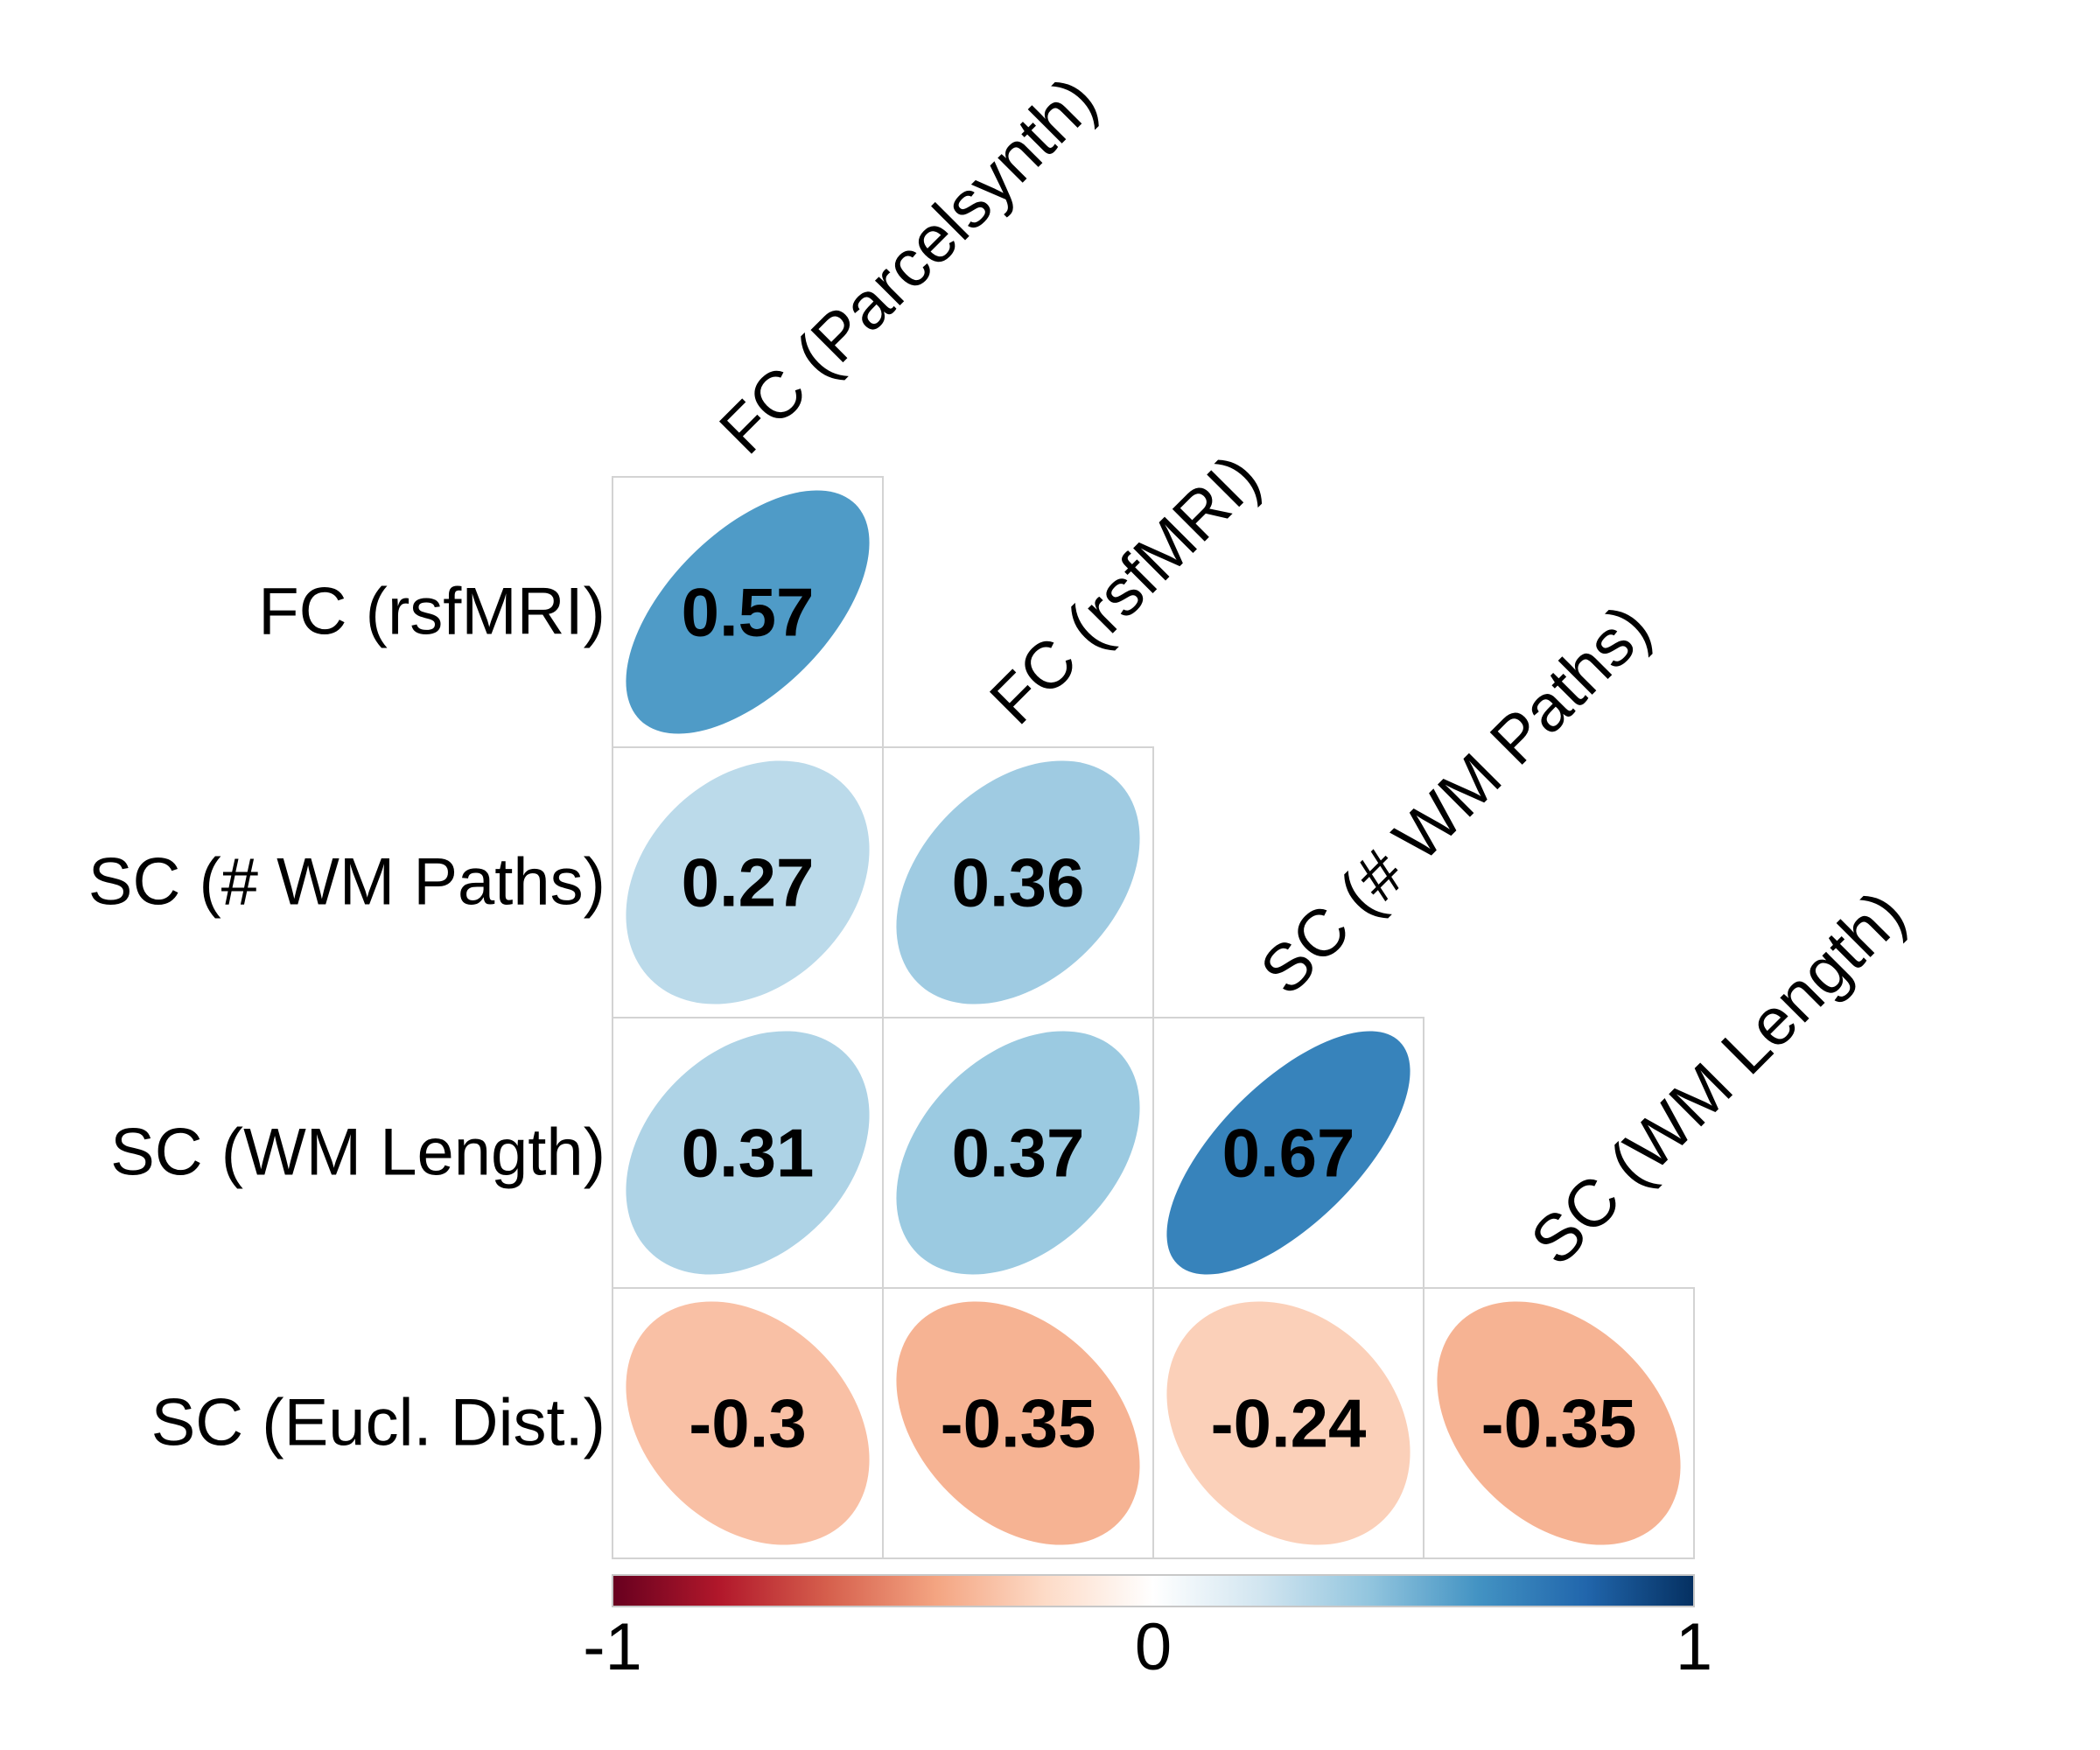 This screenshot has height=1750, width=2100. I want to click on column-label: FC (Parcelsynth), so click(907, 265).